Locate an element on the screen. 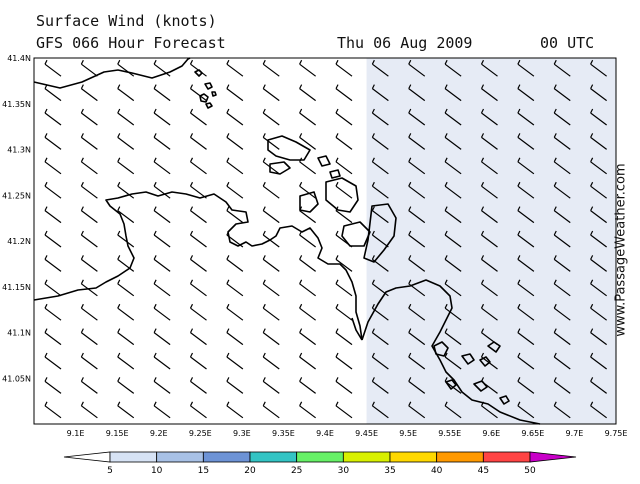  map-title: Surface Wind (knots) is located at coordinates (126, 21).